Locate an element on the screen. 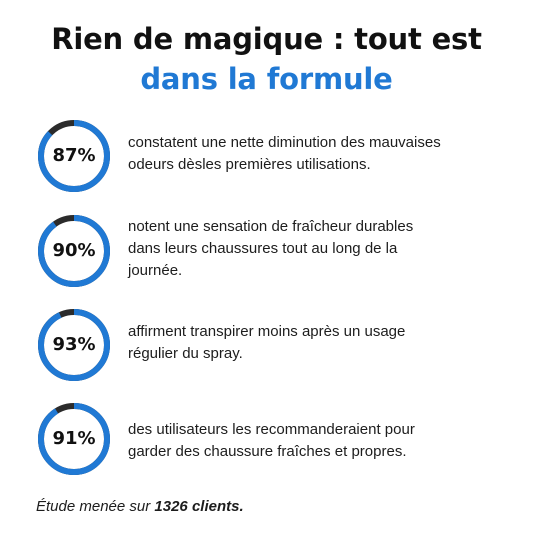  percentage-value: 93% is located at coordinates (74, 344).